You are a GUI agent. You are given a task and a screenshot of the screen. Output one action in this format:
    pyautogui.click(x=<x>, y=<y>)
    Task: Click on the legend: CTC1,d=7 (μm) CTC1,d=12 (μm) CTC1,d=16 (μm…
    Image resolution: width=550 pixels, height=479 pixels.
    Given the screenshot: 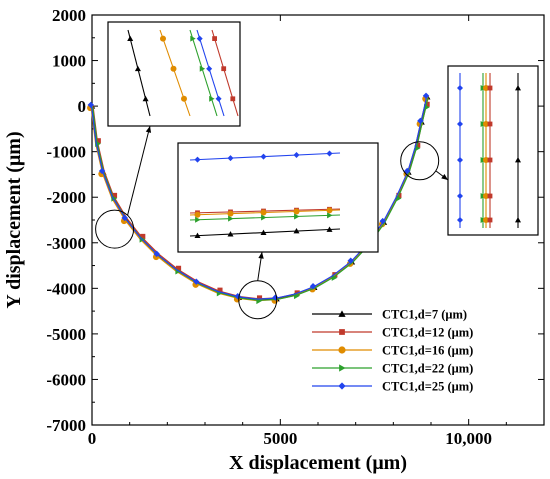 What is the action you would take?
    pyautogui.click(x=392, y=351)
    